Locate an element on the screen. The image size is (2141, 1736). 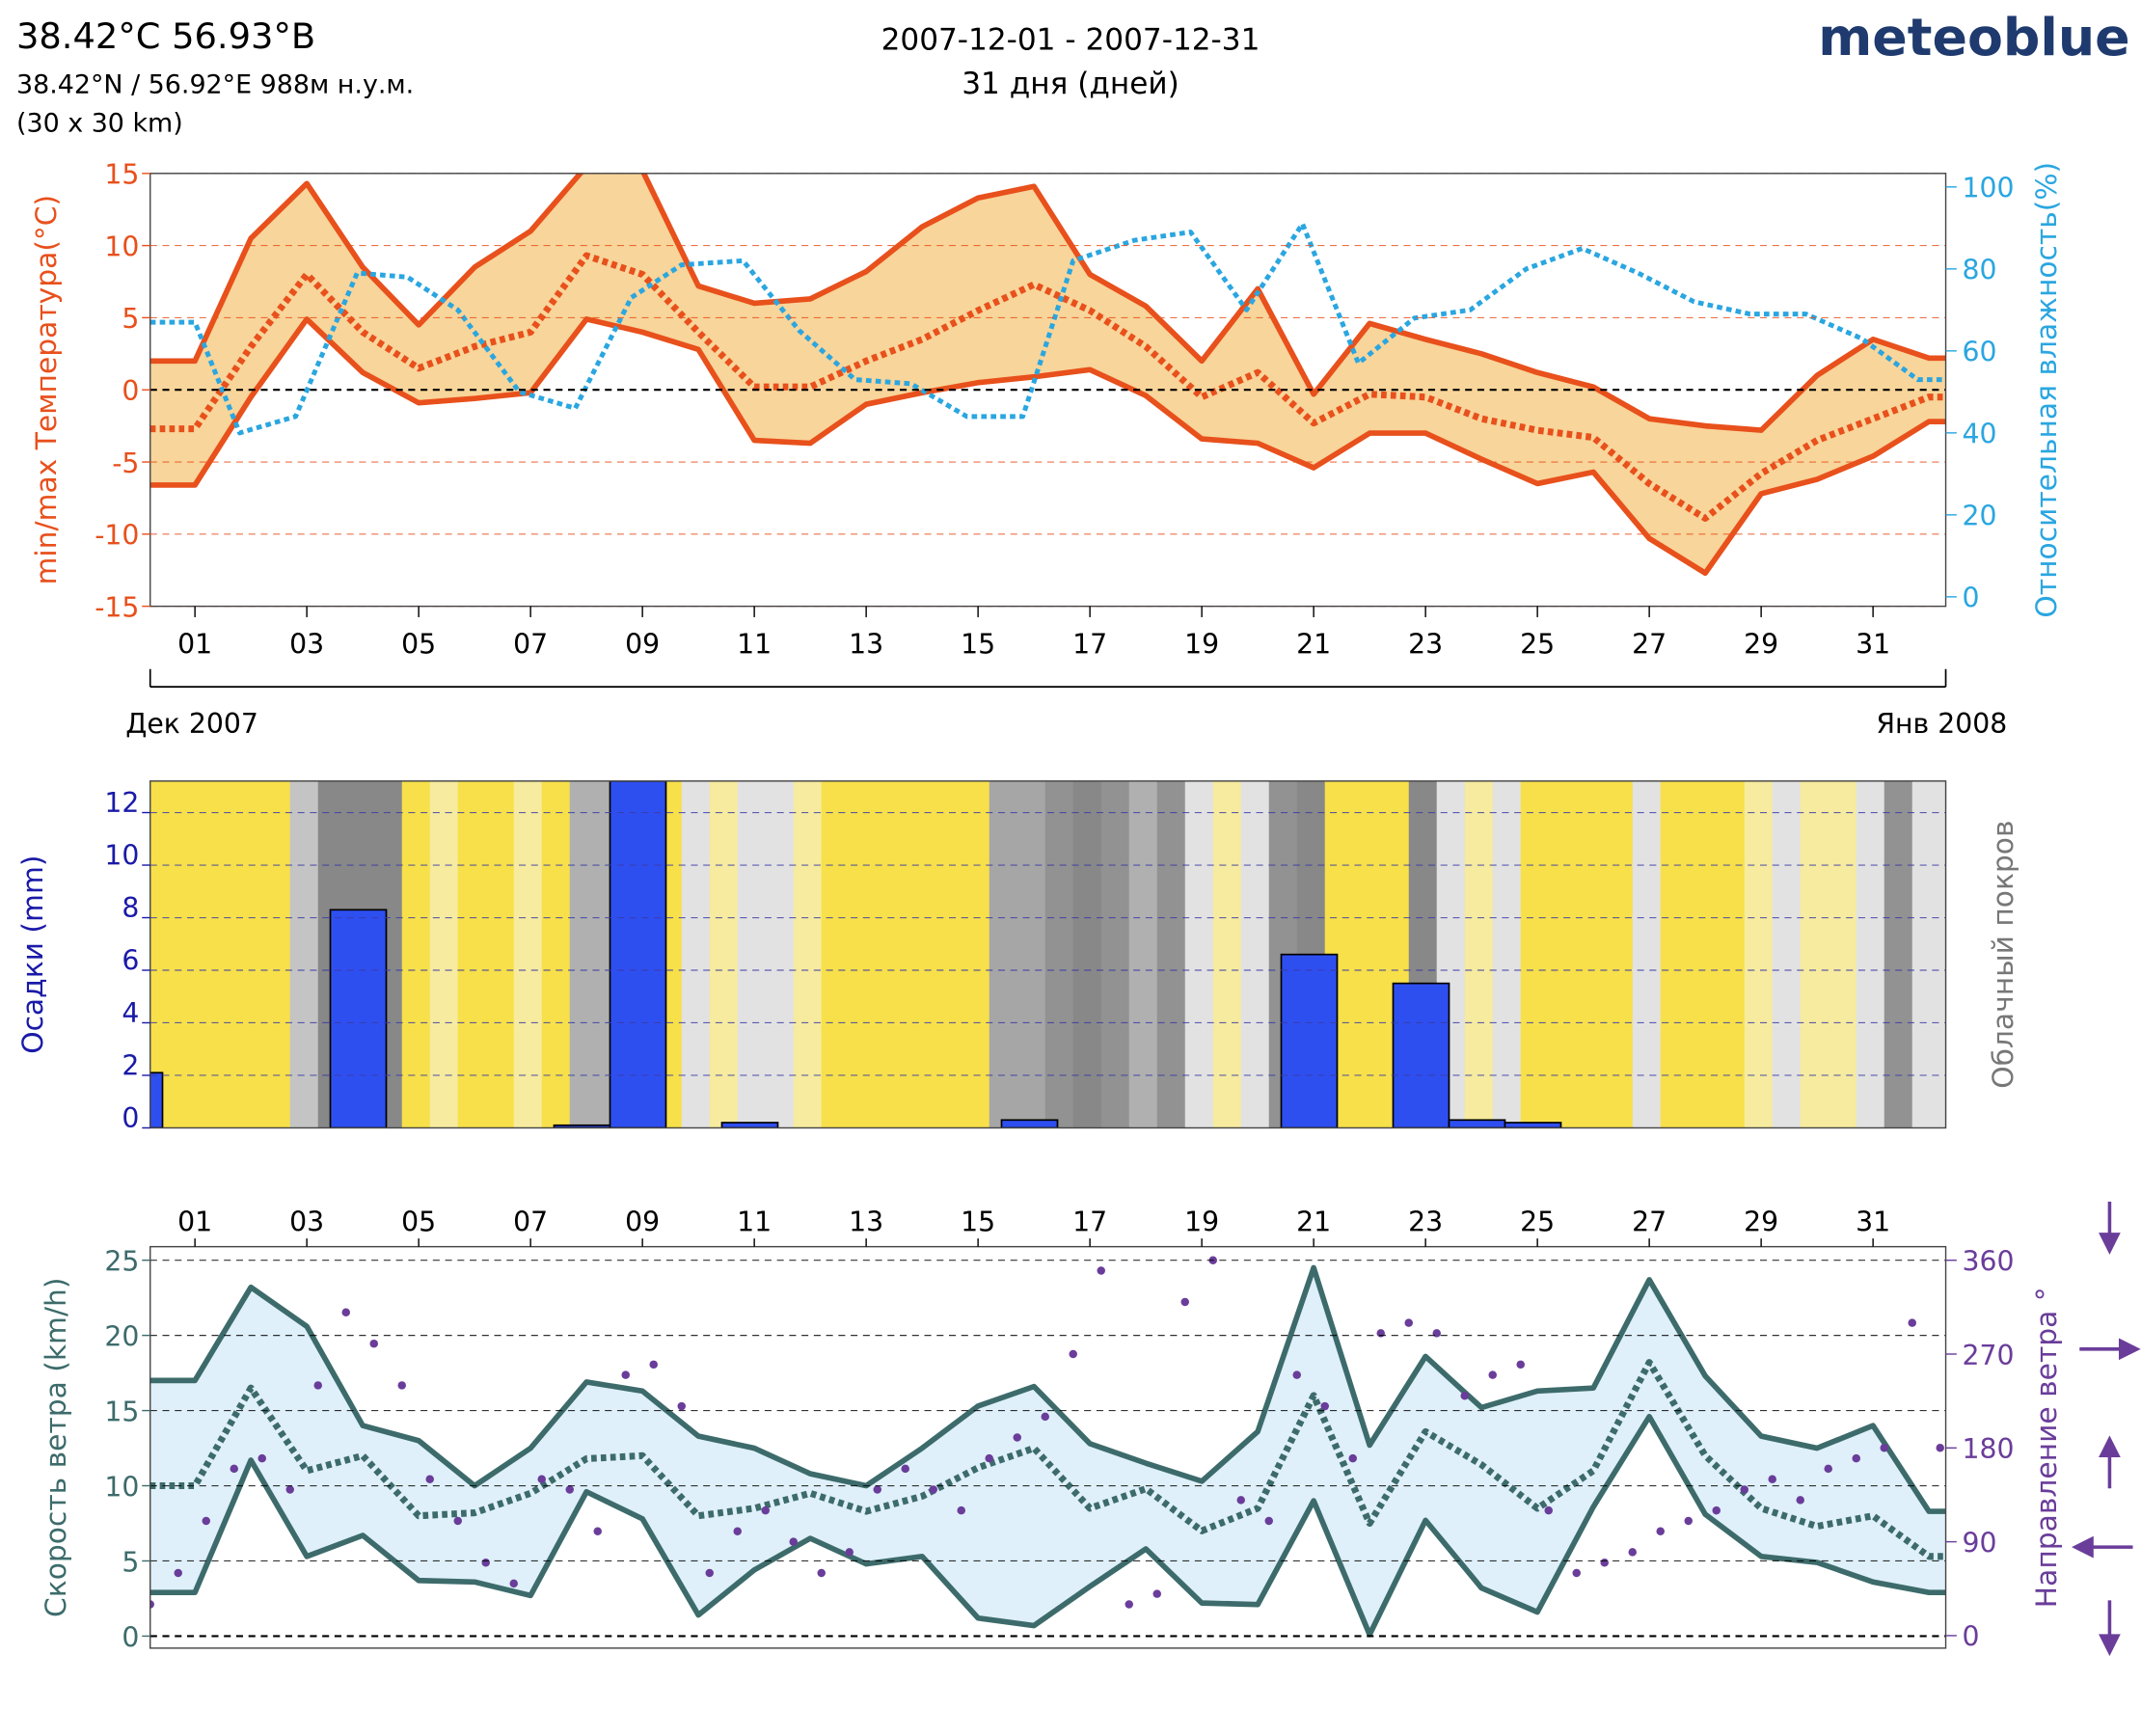
y-tick-label: -15 is located at coordinates (117, 607).